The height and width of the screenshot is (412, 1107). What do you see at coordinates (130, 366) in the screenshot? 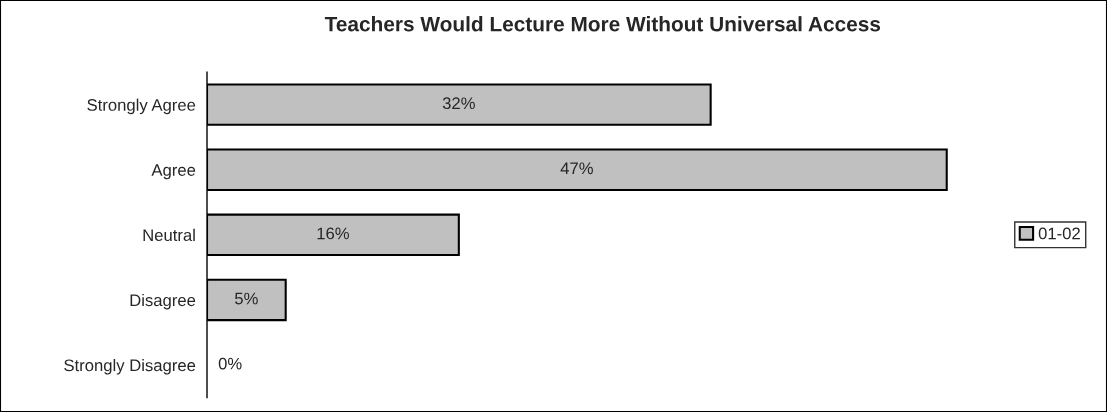
I see `y-tick-label: Strongly Disagree` at bounding box center [130, 366].